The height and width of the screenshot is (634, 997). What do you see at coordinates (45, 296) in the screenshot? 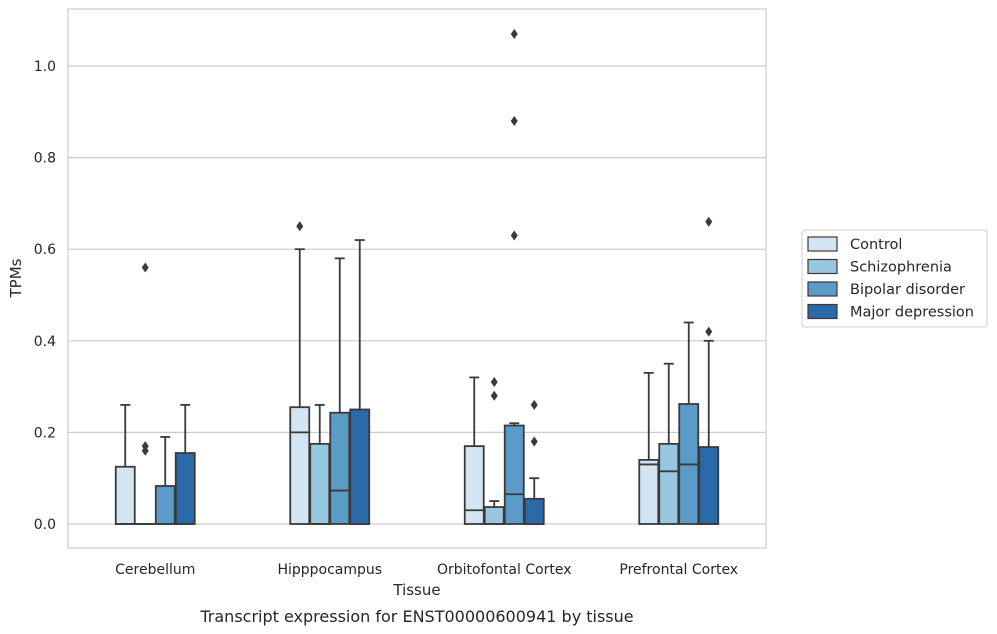
I see `y-tick-labels: 0.0 0.2 0.4 0.6 0.8 1.0` at bounding box center [45, 296].